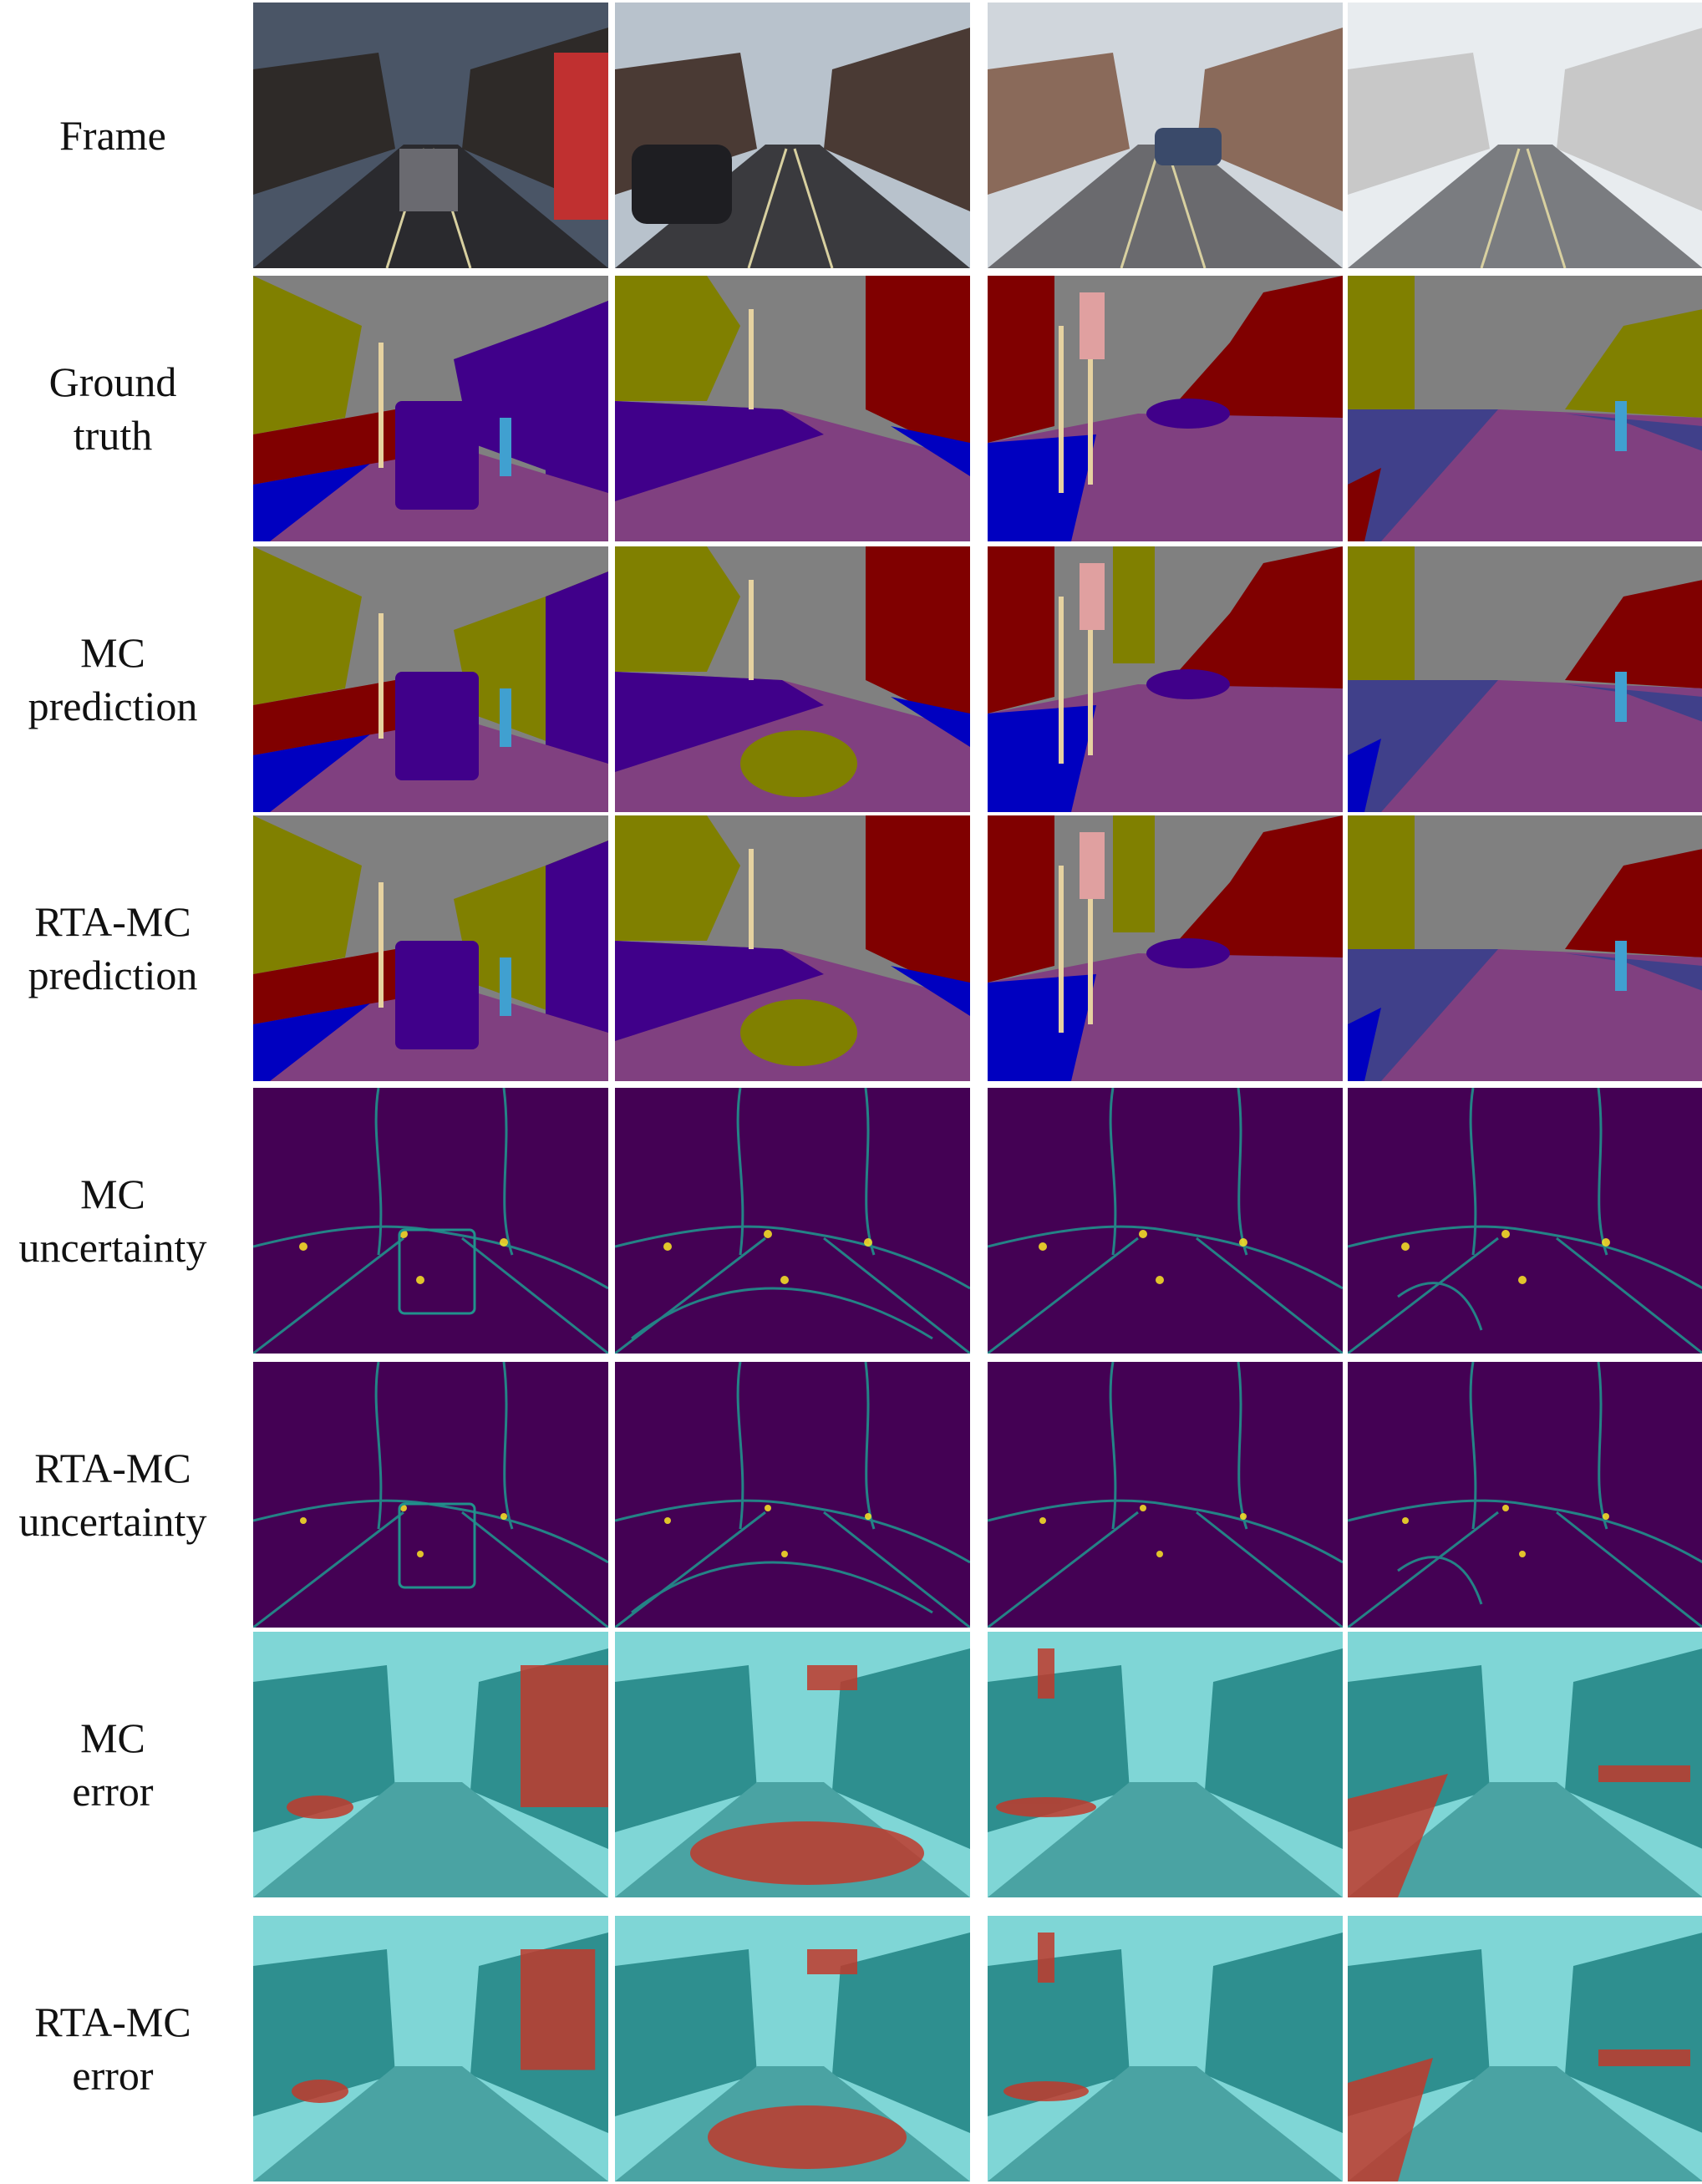 This screenshot has height=2184, width=1702. Describe the element at coordinates (113, 408) in the screenshot. I see `row-label: Ground truth` at that location.